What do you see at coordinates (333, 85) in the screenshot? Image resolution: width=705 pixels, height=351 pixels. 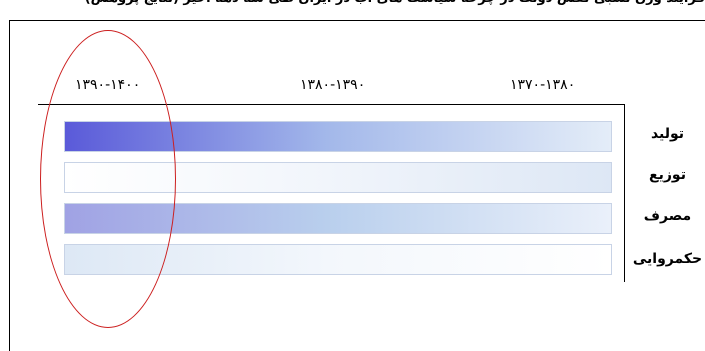 I see `period-label-1380-1390: ۱۳۸۰-۱۳۹۰` at bounding box center [333, 85].